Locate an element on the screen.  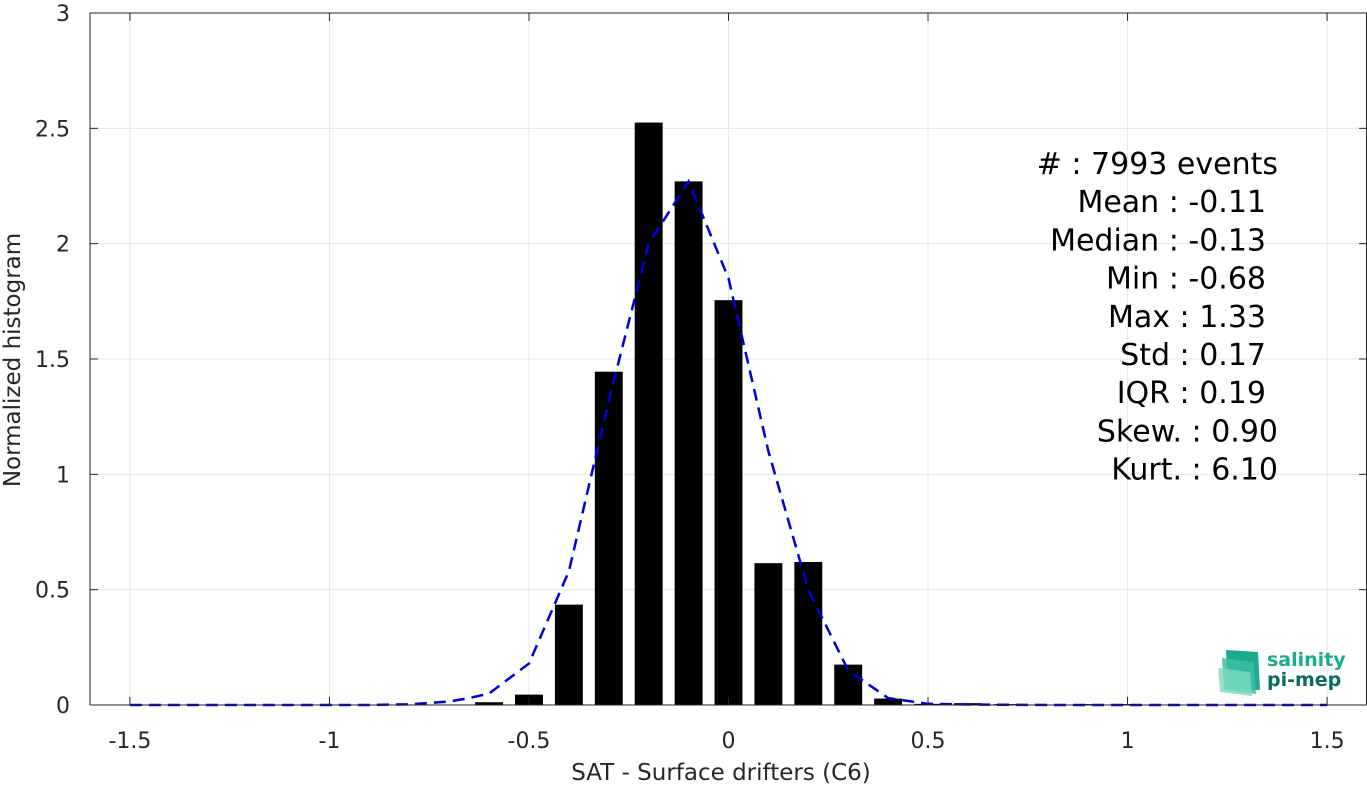
stats-line: Max : 1.33 is located at coordinates (1187, 317).